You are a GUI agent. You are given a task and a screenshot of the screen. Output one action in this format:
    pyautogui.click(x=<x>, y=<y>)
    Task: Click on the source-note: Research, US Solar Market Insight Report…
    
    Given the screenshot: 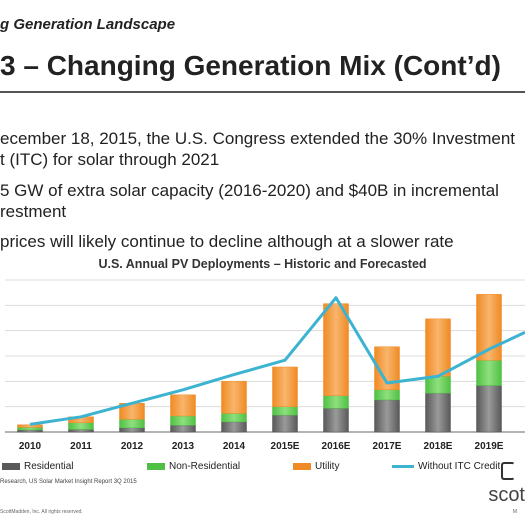 What is the action you would take?
    pyautogui.click(x=68, y=482)
    